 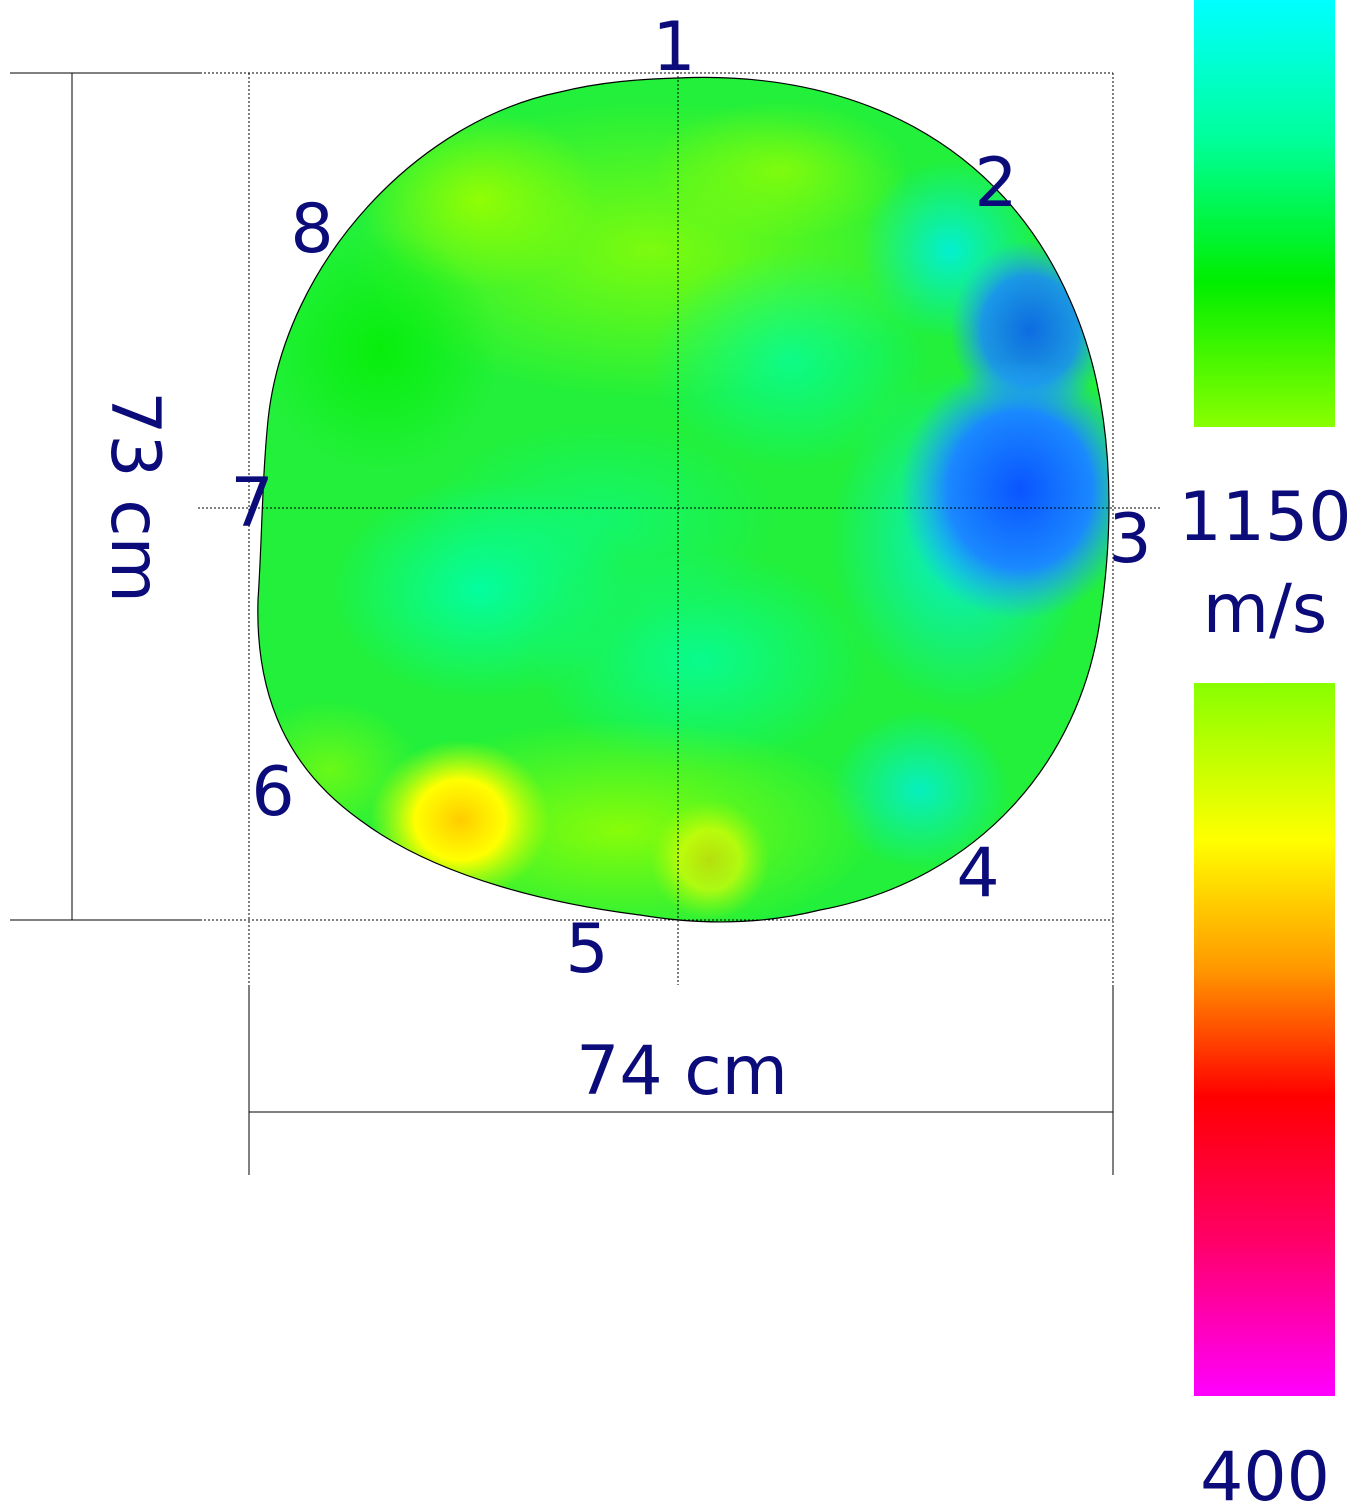 I want to click on sensor-label-5: 5, so click(x=586, y=949).